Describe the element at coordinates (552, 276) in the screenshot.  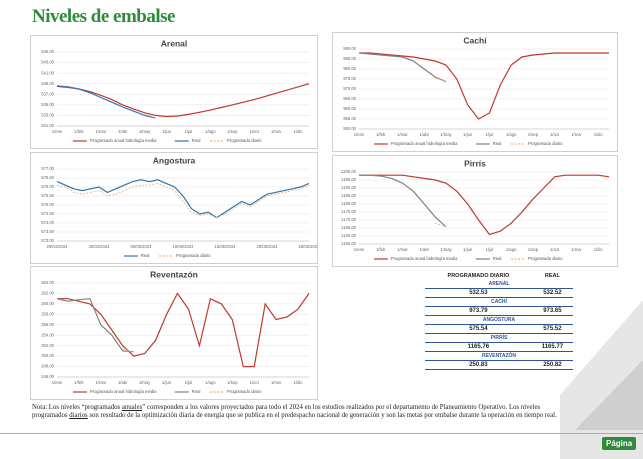
I see `header-cell: REAL` at that location.